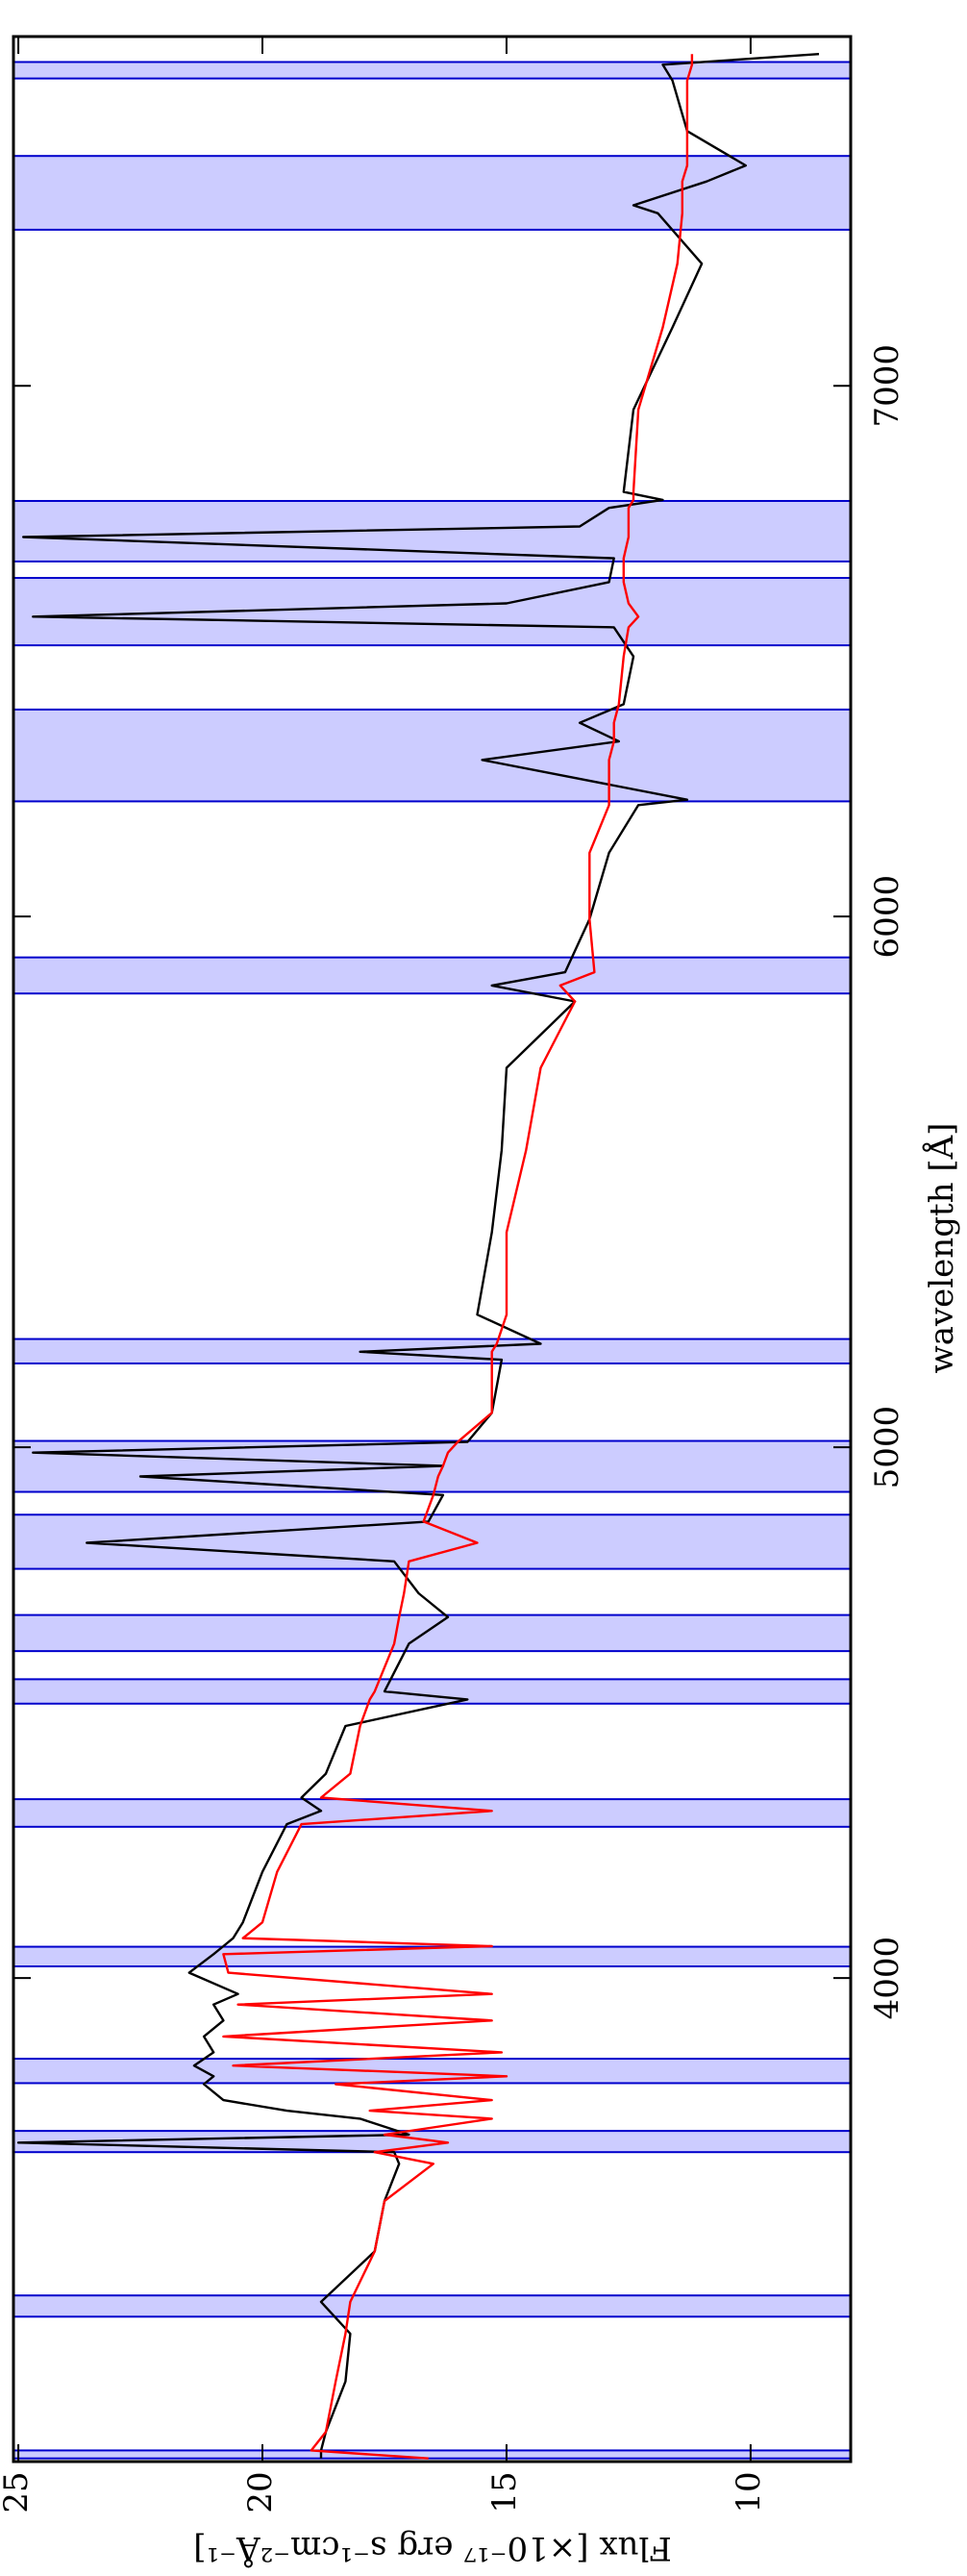 This screenshot has width=967, height=2576. Describe the element at coordinates (941, 1248) in the screenshot. I see `x-axis-label: wavelength [Å]` at that location.